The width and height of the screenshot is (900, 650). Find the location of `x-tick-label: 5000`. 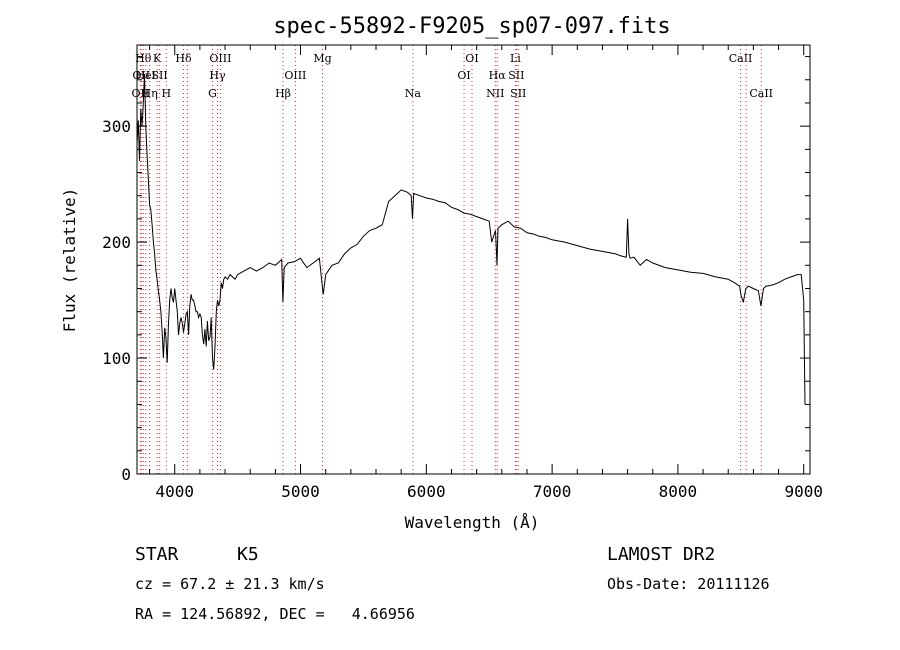

x-tick-label: 5000 is located at coordinates (300, 491).